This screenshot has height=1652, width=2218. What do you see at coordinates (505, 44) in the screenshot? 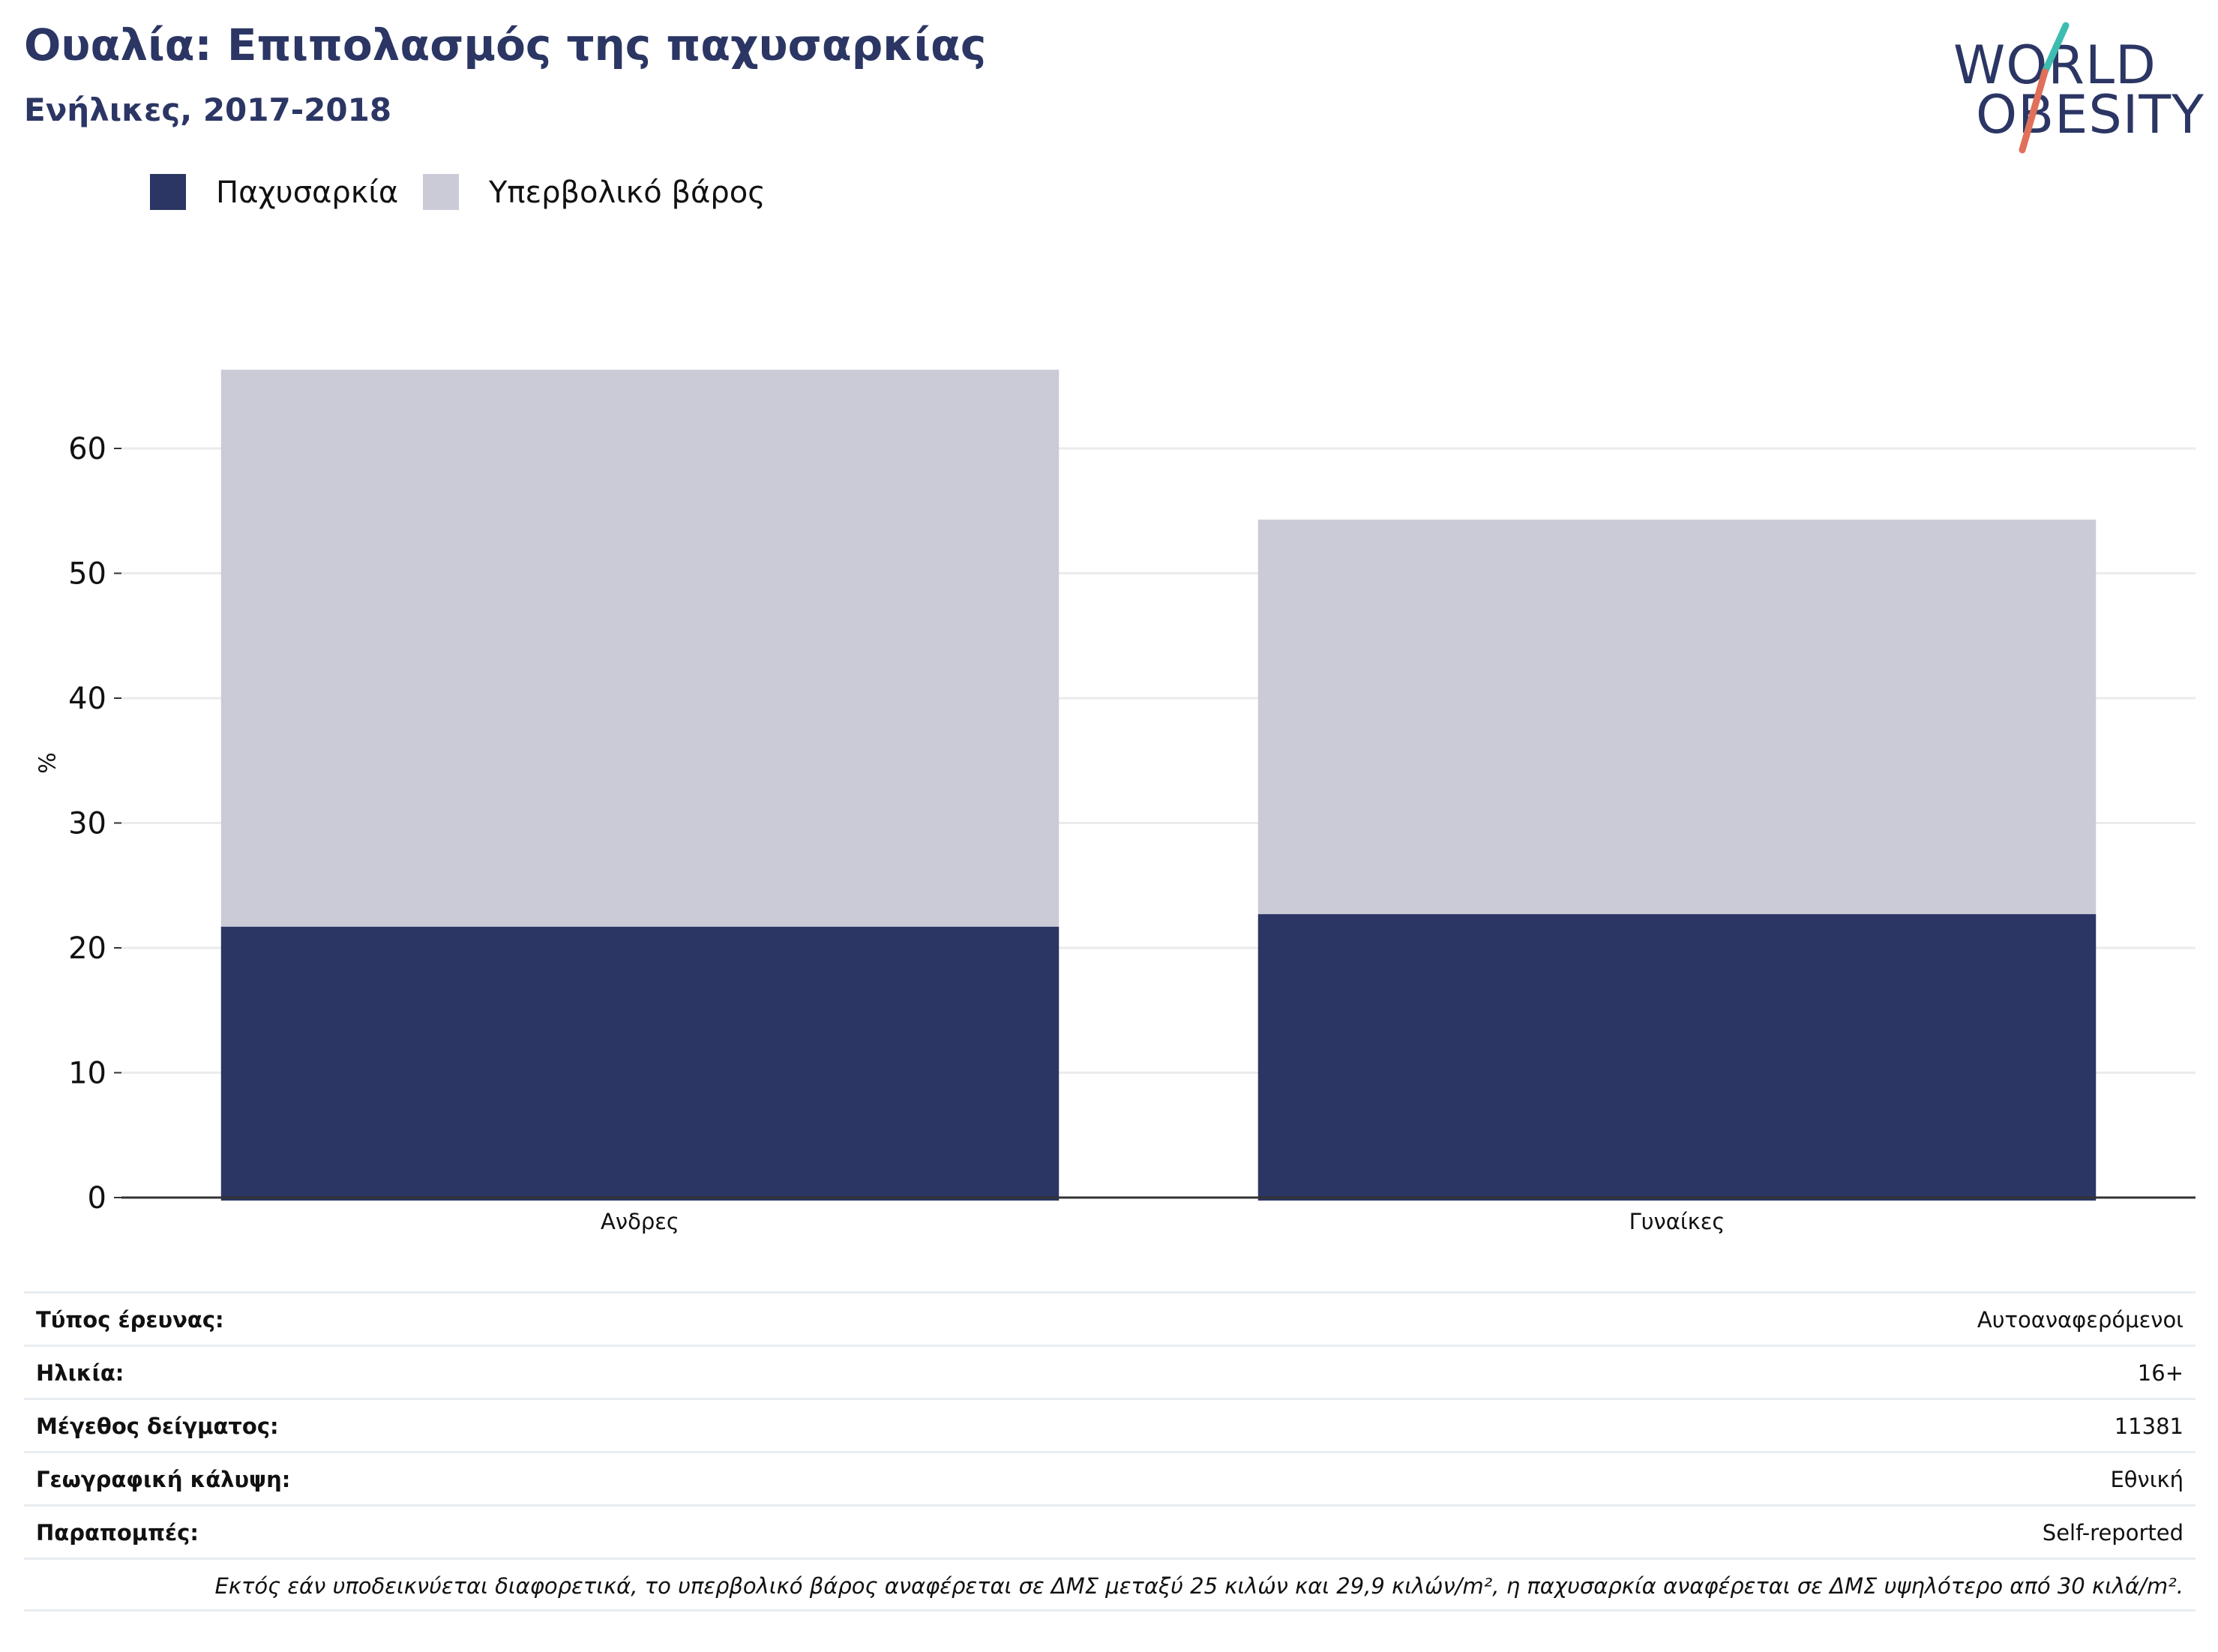
I see `chart-title: Ουαλία: Επιπολασμός της παχυσαρκίας` at bounding box center [505, 44].